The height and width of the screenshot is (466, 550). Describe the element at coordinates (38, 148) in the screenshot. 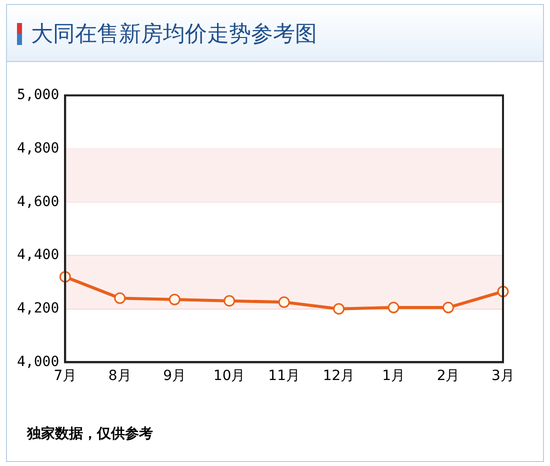

I see `y-tick-label: 4,800` at that location.